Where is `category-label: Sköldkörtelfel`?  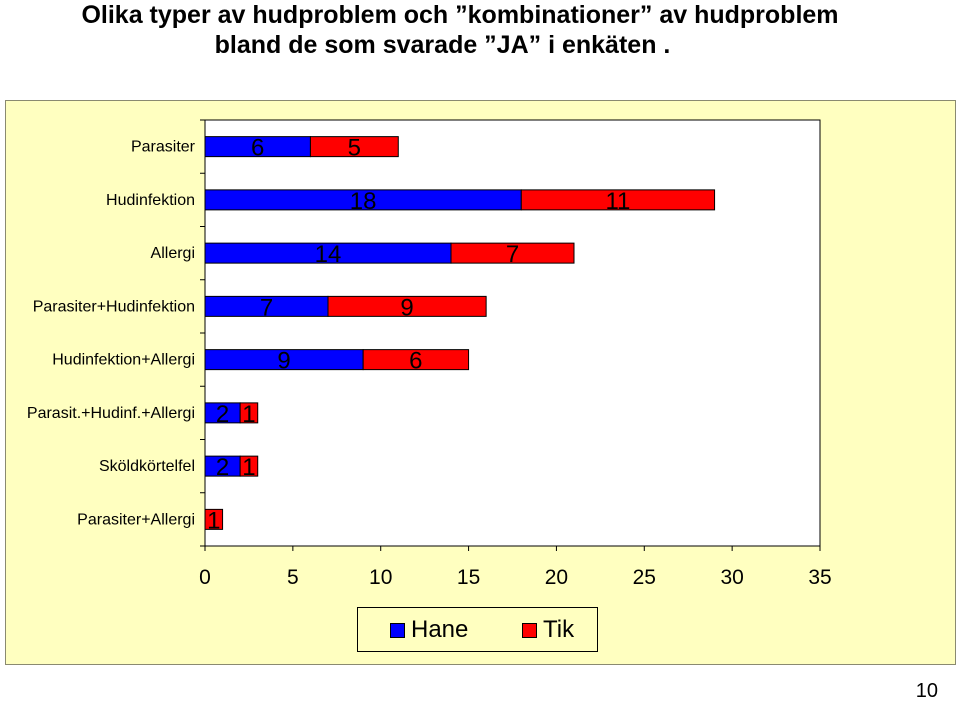
category-label: Sköldkörtelfel is located at coordinates (147, 466).